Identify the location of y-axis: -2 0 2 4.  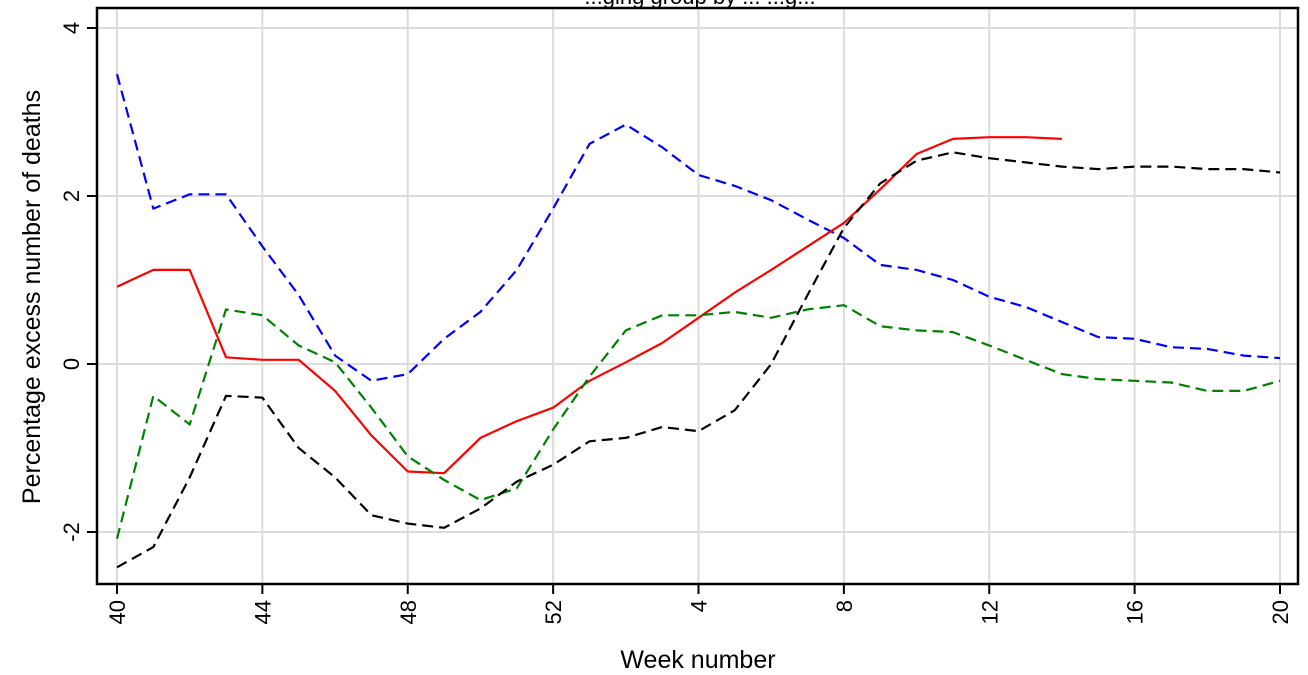
(78, 282).